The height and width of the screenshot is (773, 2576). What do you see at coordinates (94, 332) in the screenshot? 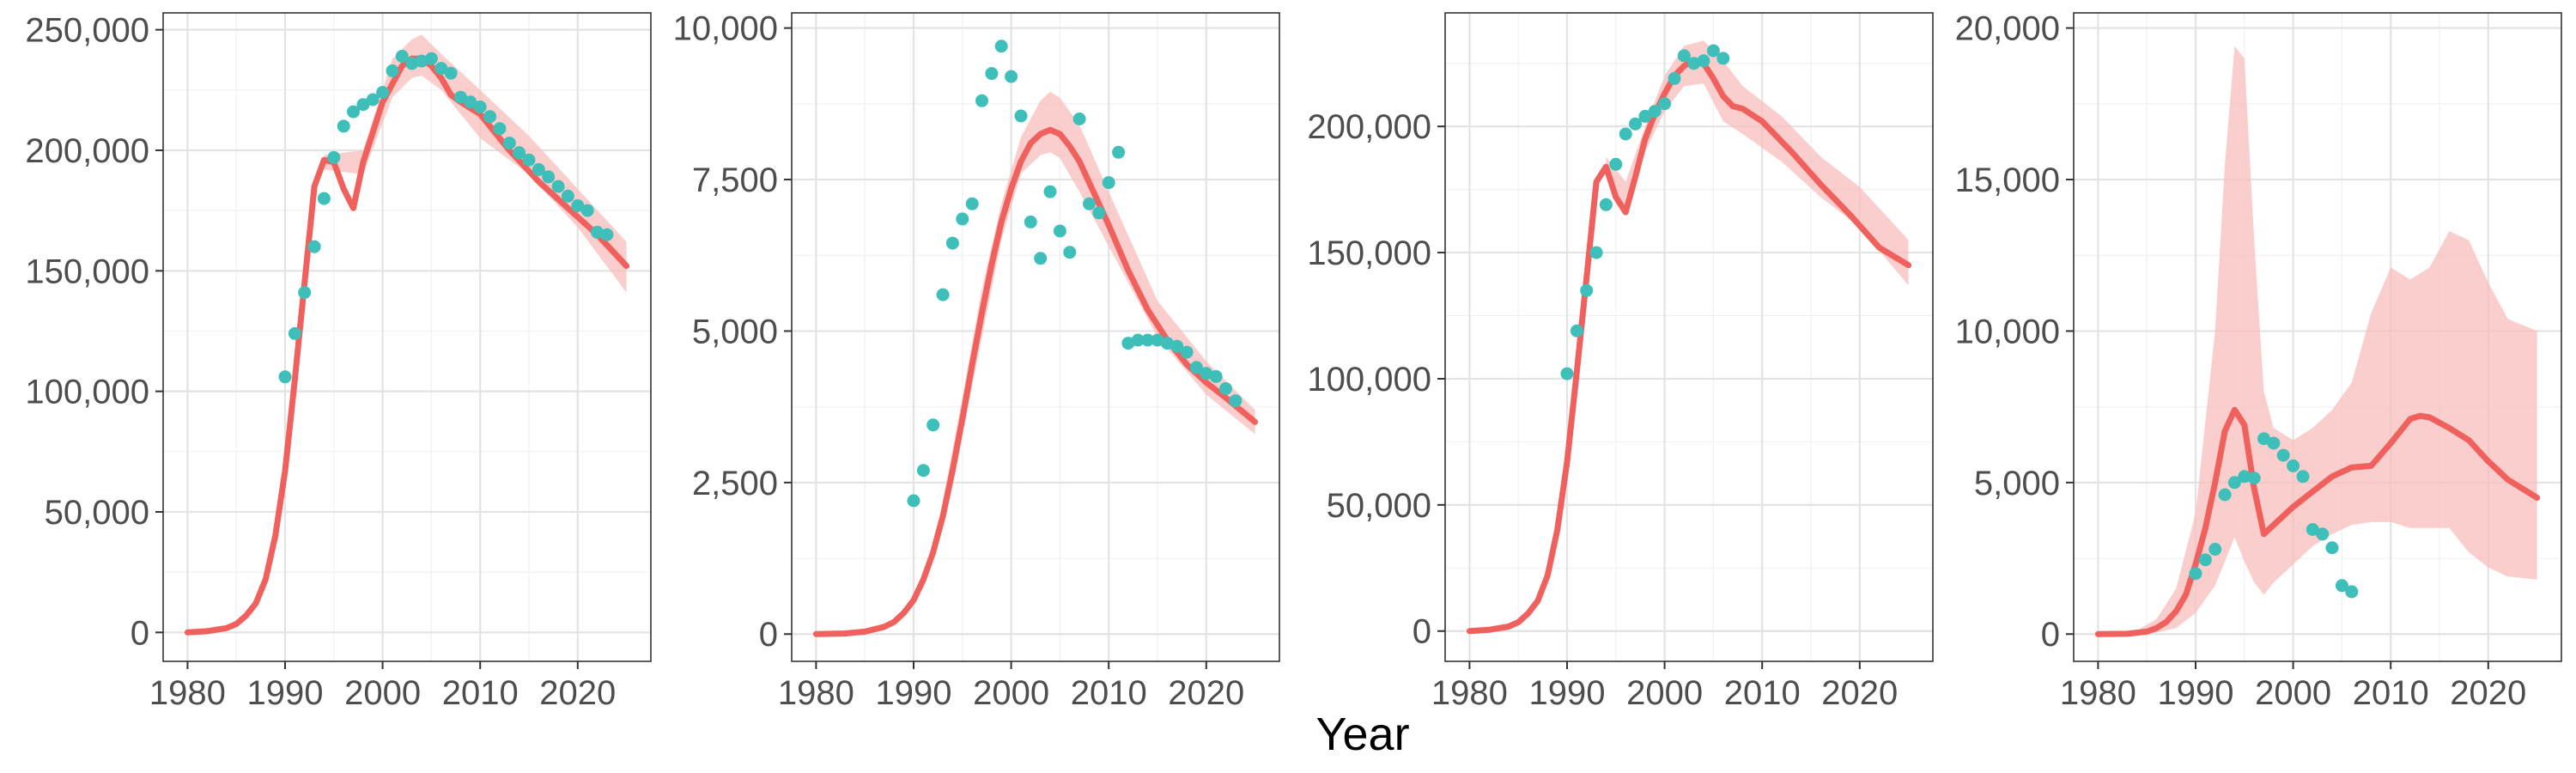
I see `y-axis: 0 50,000 100,000 150,000 200,000 250,000` at bounding box center [94, 332].